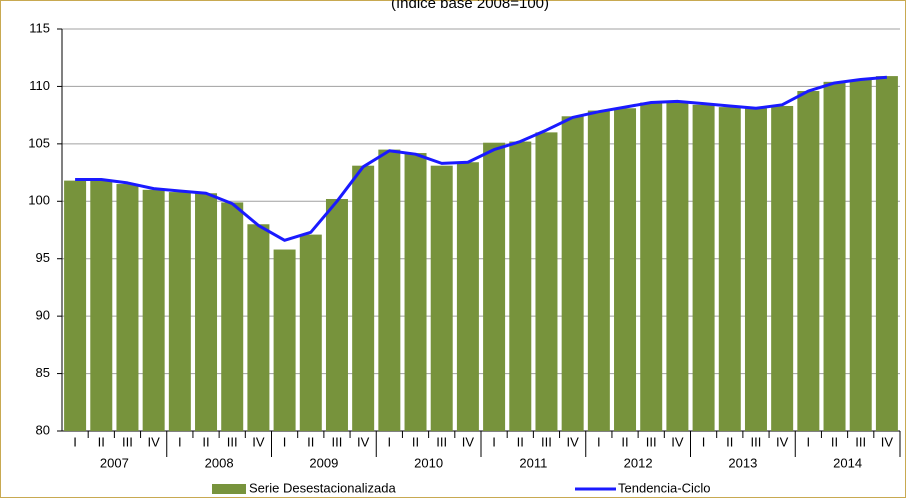 Image resolution: width=906 pixels, height=498 pixels. What do you see at coordinates (322, 487) in the screenshot?
I see `legend-label: Serie Desestacionalizada` at bounding box center [322, 487].